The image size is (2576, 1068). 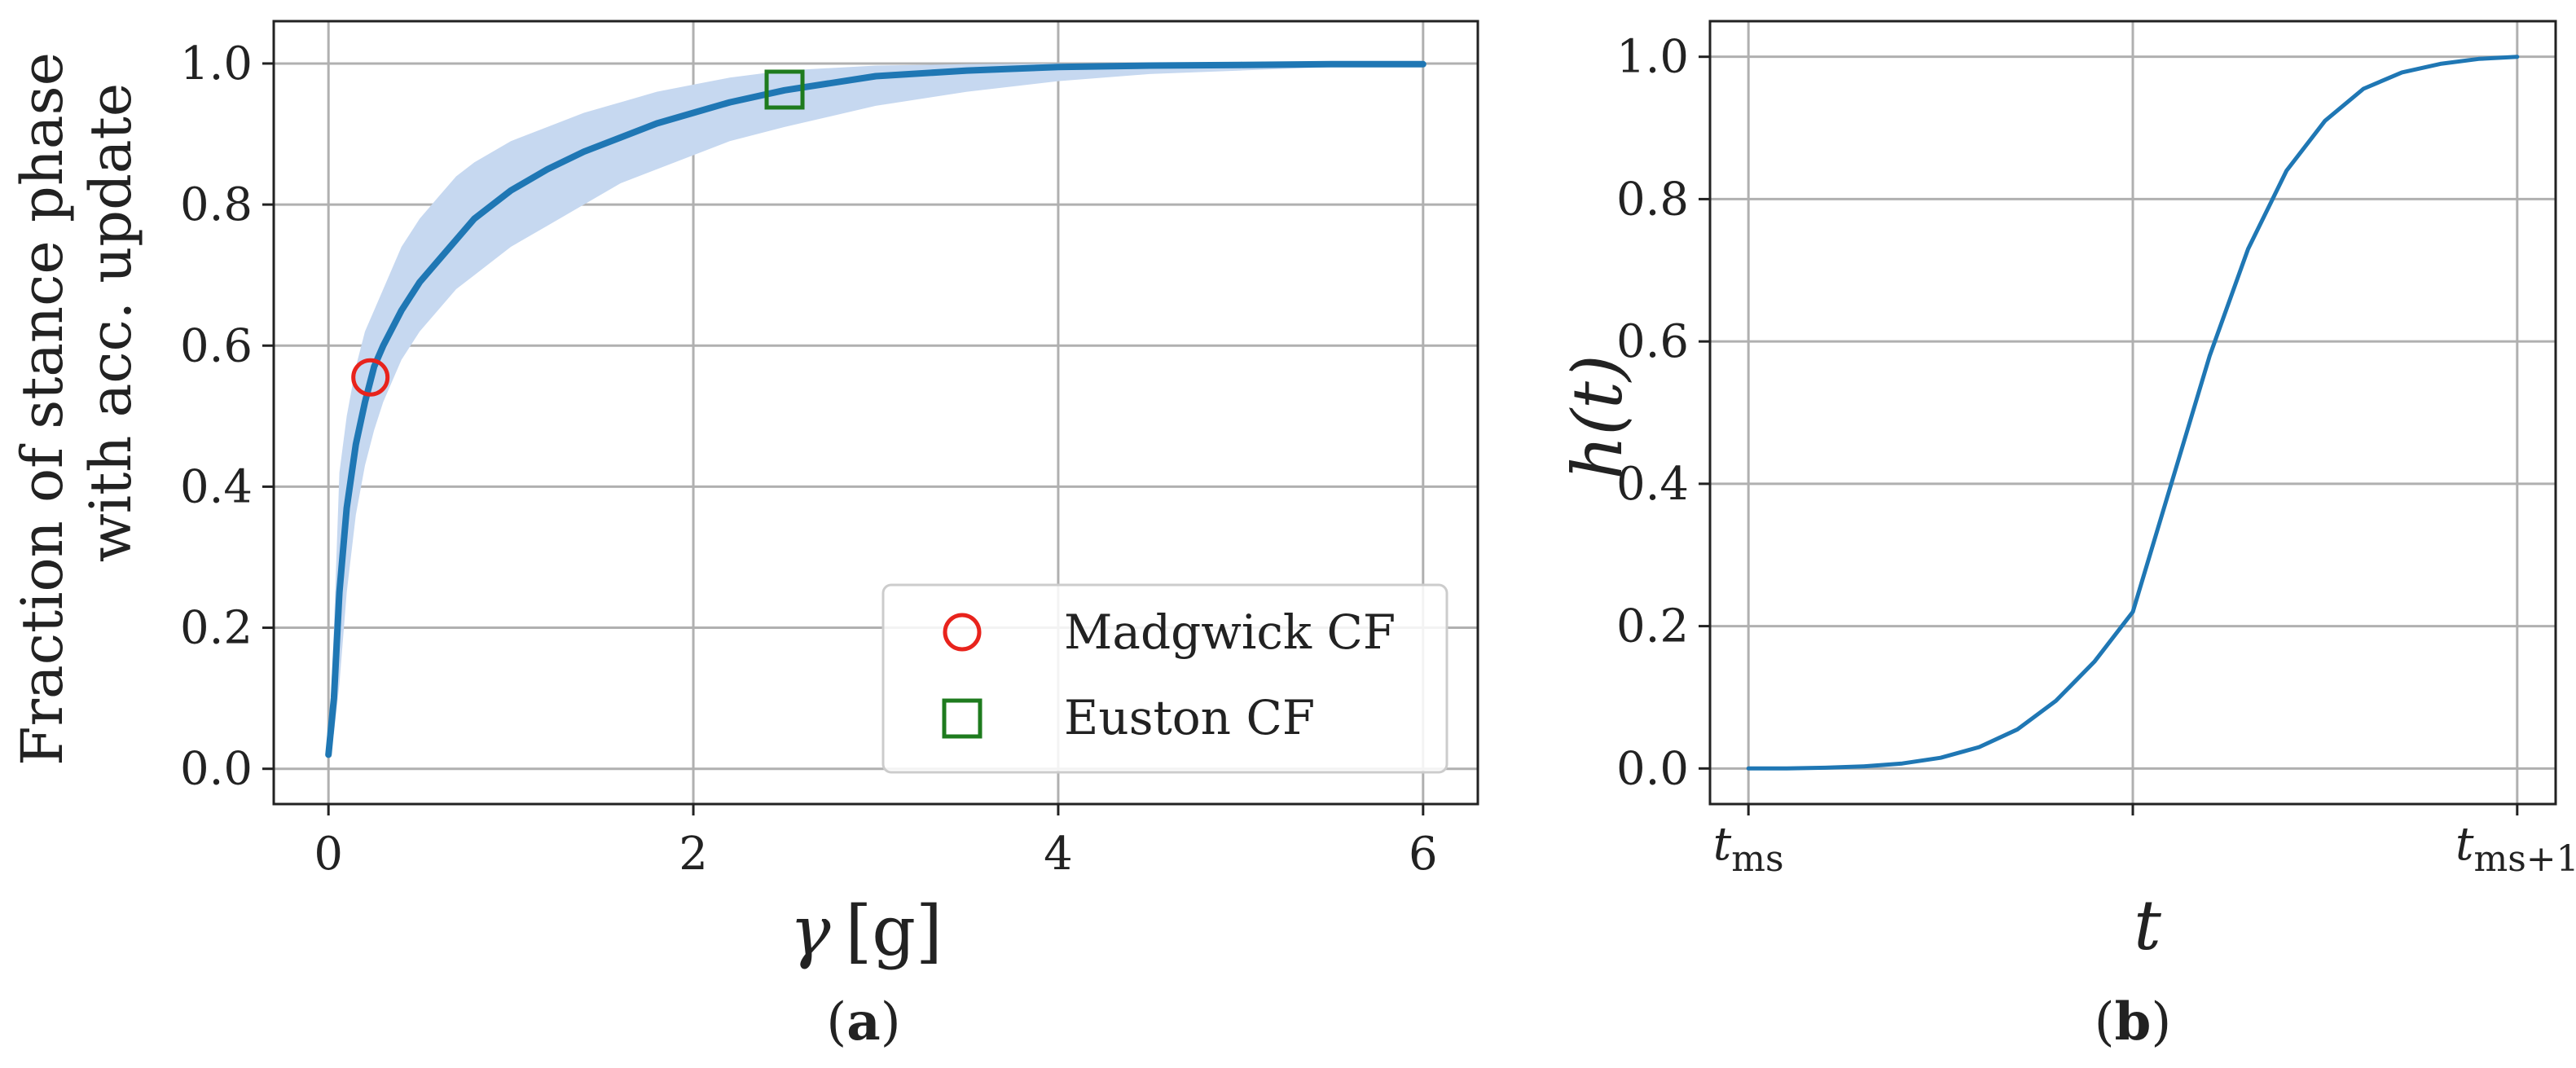 I want to click on x-tick-label: tms, so click(x=1748, y=849).